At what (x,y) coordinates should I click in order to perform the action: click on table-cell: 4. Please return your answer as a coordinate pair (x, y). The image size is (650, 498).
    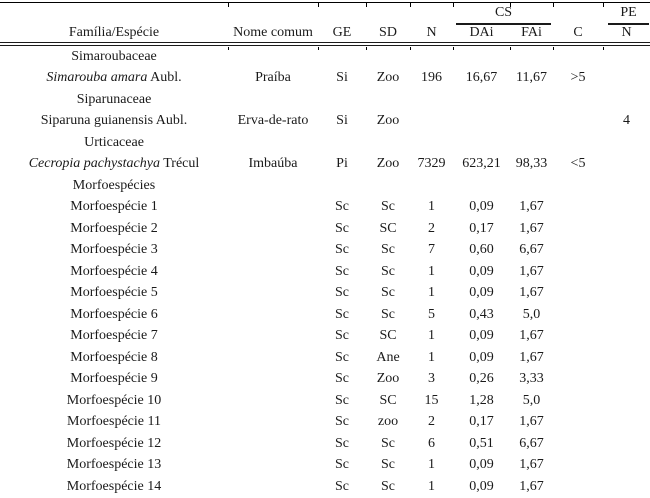
    Looking at the image, I should click on (626, 120).